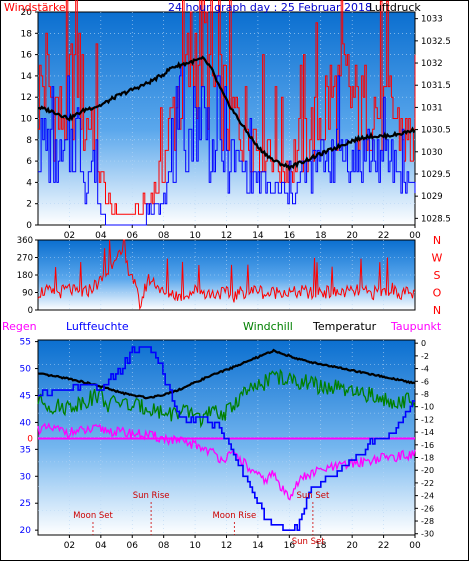  Describe the element at coordinates (425, 356) in the screenshot. I see `temperature-ytick-label: -2` at that location.